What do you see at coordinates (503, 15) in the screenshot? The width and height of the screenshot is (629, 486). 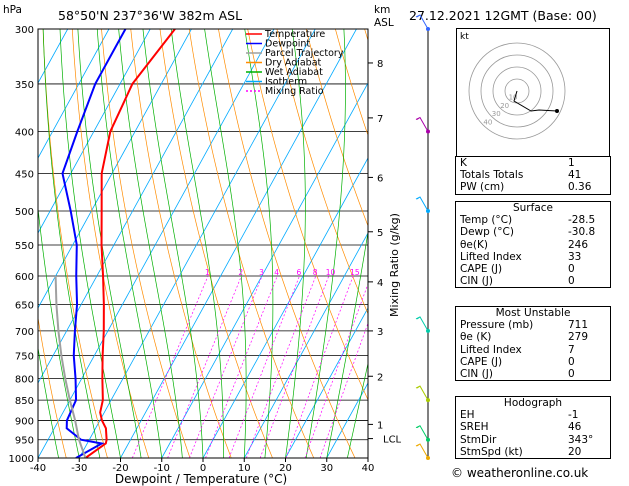 I see `datetime-header: 27.12.2021 12GMT (Base: 00)` at bounding box center [503, 15].